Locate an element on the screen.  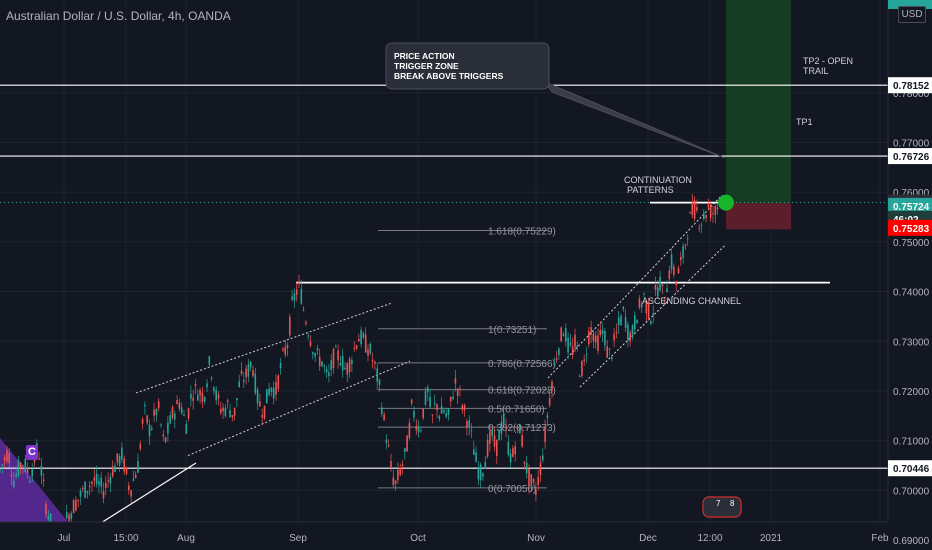
continuation-label: CONTINUATION is located at coordinates (658, 180).